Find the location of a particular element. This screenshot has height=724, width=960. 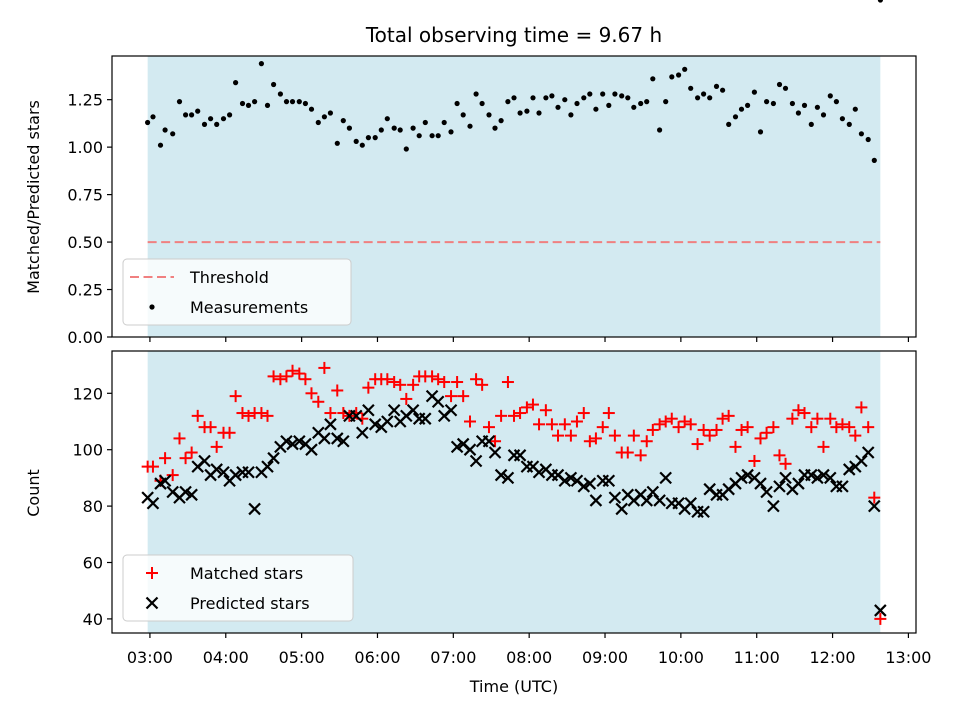

count-y-tick-label: 100 is located at coordinates (87, 450).